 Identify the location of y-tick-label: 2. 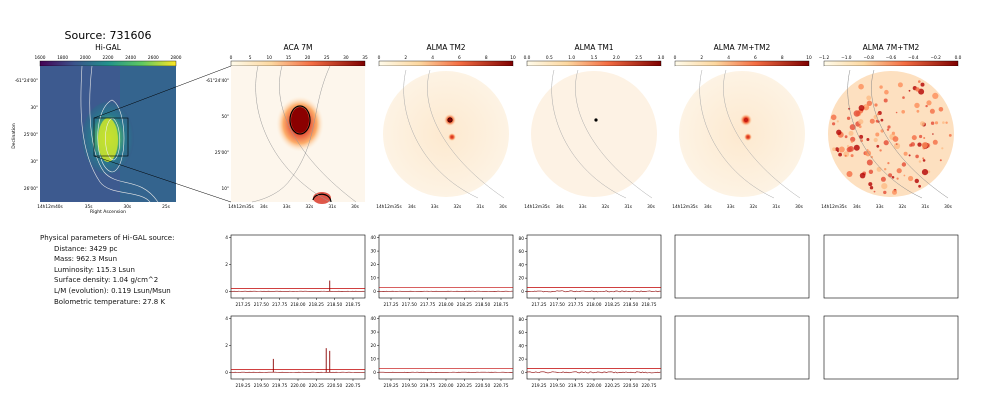
(226, 265).